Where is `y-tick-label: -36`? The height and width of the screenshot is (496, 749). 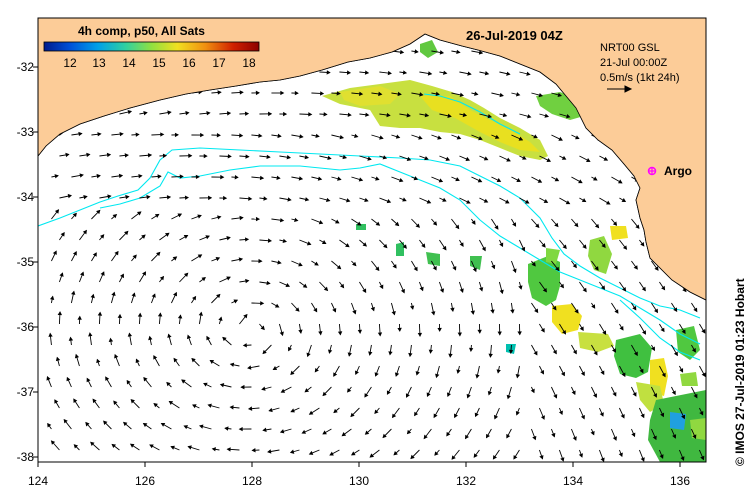 y-tick-label: -36 is located at coordinates (25, 327).